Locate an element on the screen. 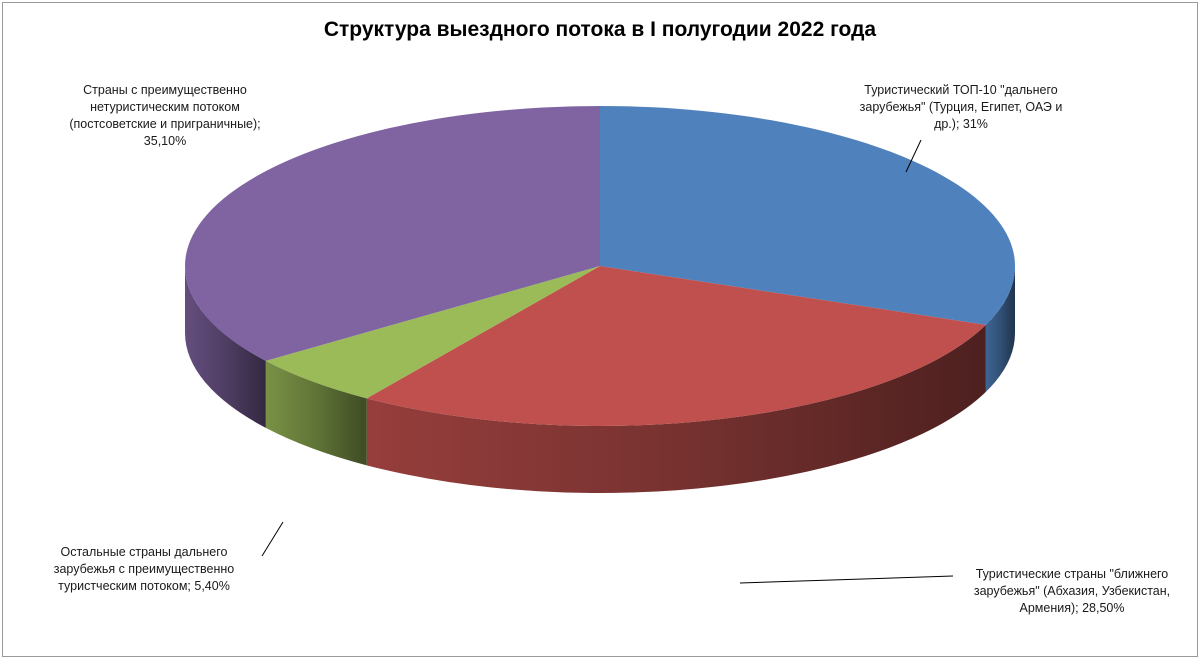 The width and height of the screenshot is (1200, 659). pie-slice-non-tourist is located at coordinates (392, 233).